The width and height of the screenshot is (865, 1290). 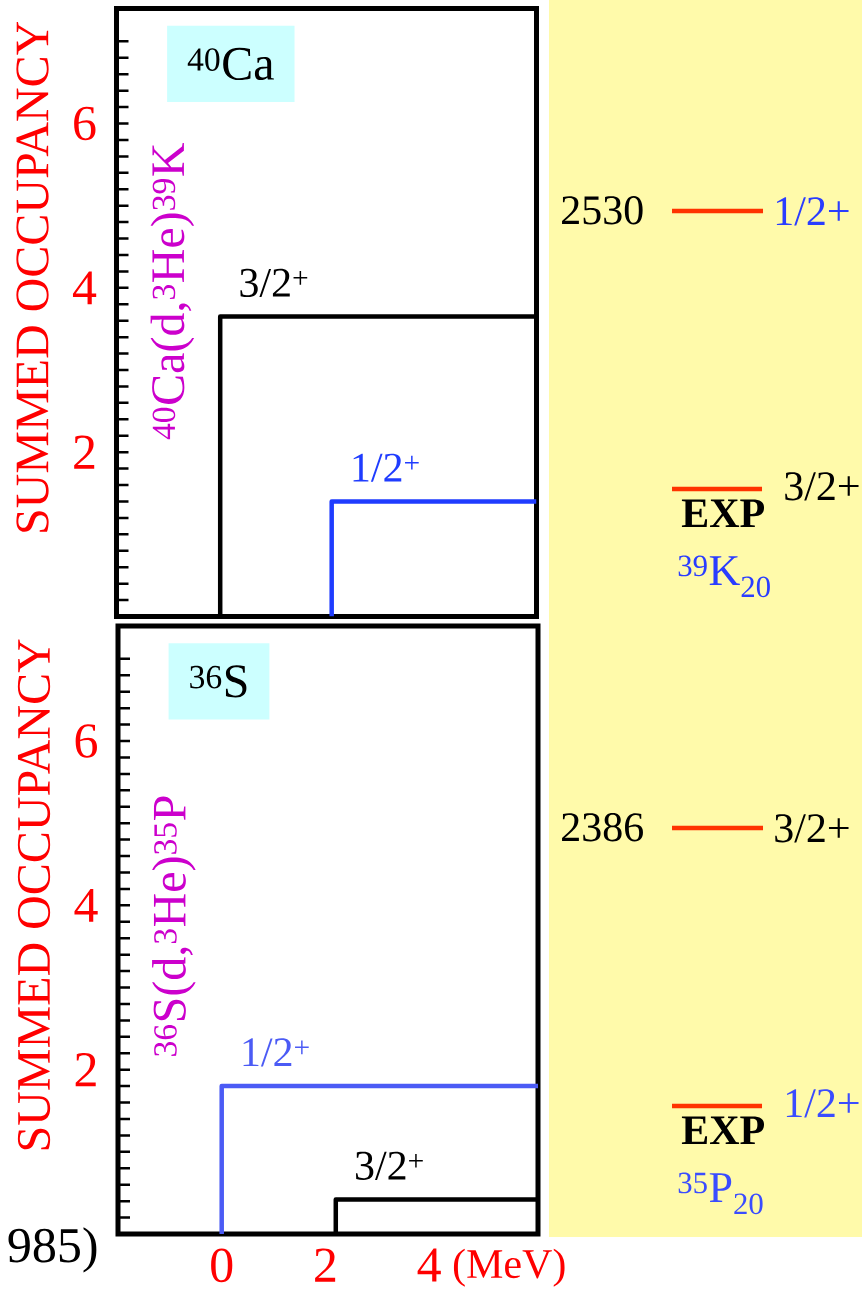 What do you see at coordinates (429, 1265) in the screenshot?
I see `x-tick-label: 4` at bounding box center [429, 1265].